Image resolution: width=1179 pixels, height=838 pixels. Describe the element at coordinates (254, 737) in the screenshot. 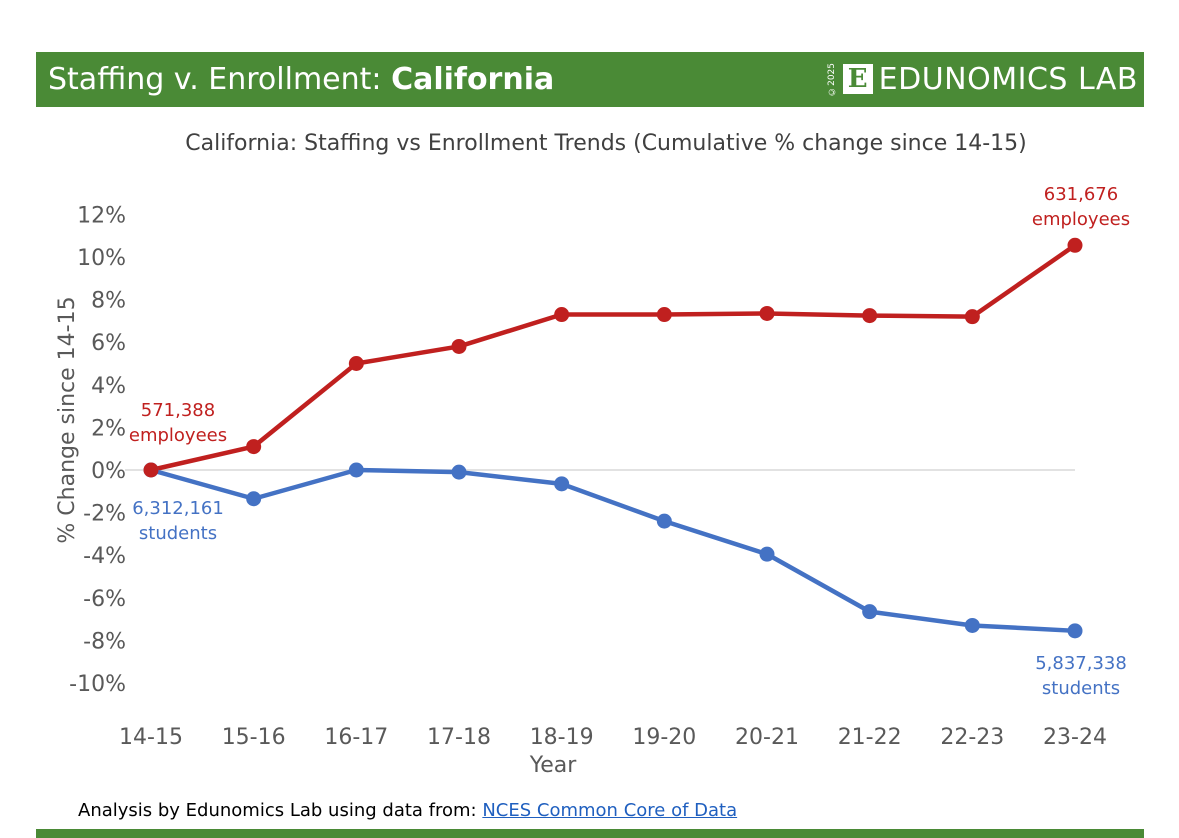

I see `x-tick-label: 15-16` at that location.